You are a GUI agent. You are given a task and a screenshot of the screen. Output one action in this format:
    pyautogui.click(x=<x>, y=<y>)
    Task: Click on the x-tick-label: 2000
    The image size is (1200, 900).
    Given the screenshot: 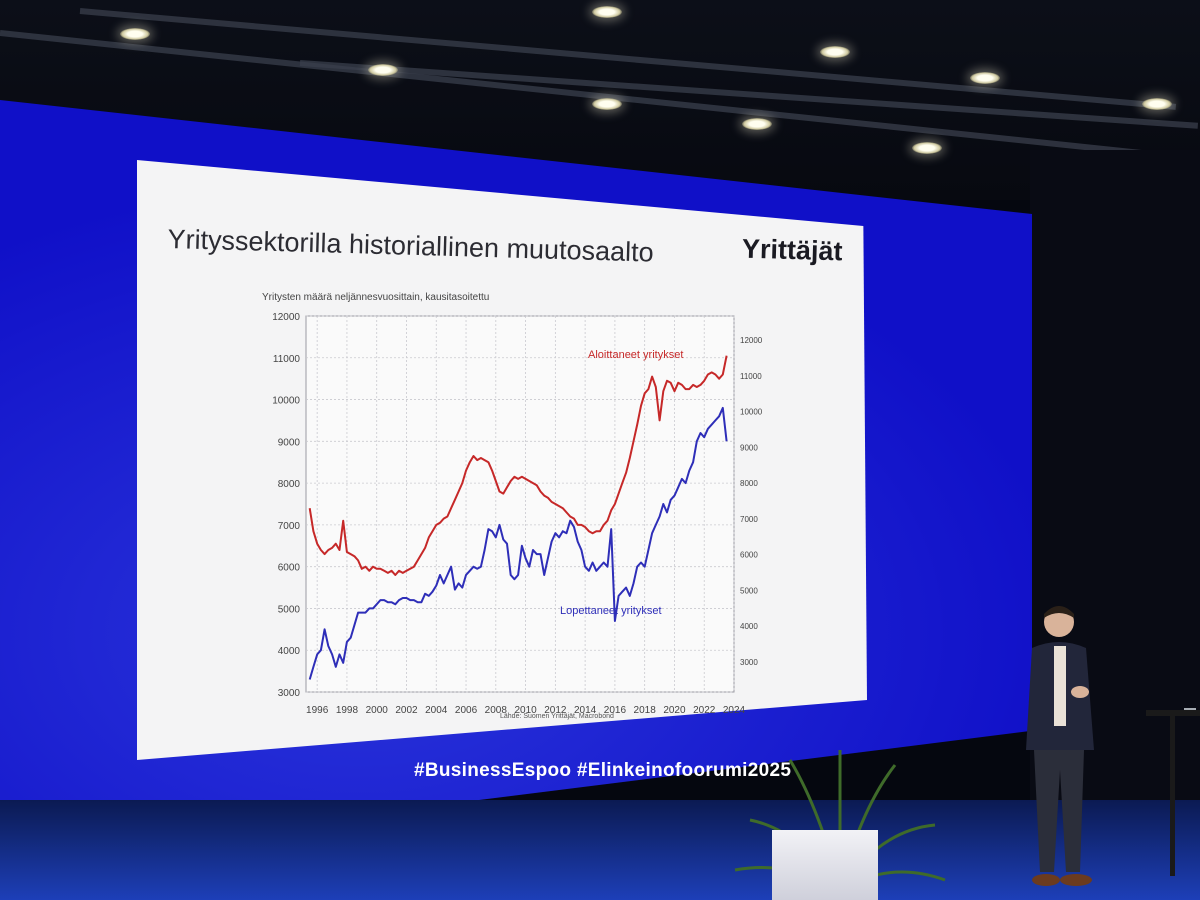 What is the action you would take?
    pyautogui.click(x=377, y=710)
    